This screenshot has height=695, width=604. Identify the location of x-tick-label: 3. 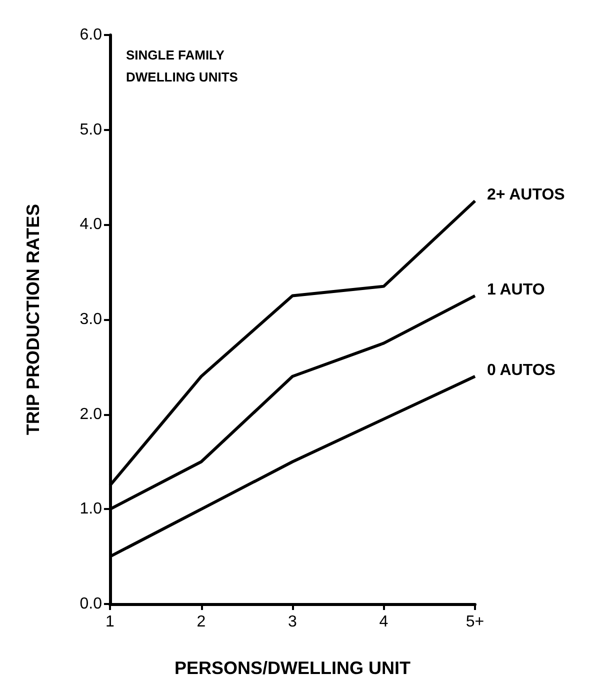
(293, 622).